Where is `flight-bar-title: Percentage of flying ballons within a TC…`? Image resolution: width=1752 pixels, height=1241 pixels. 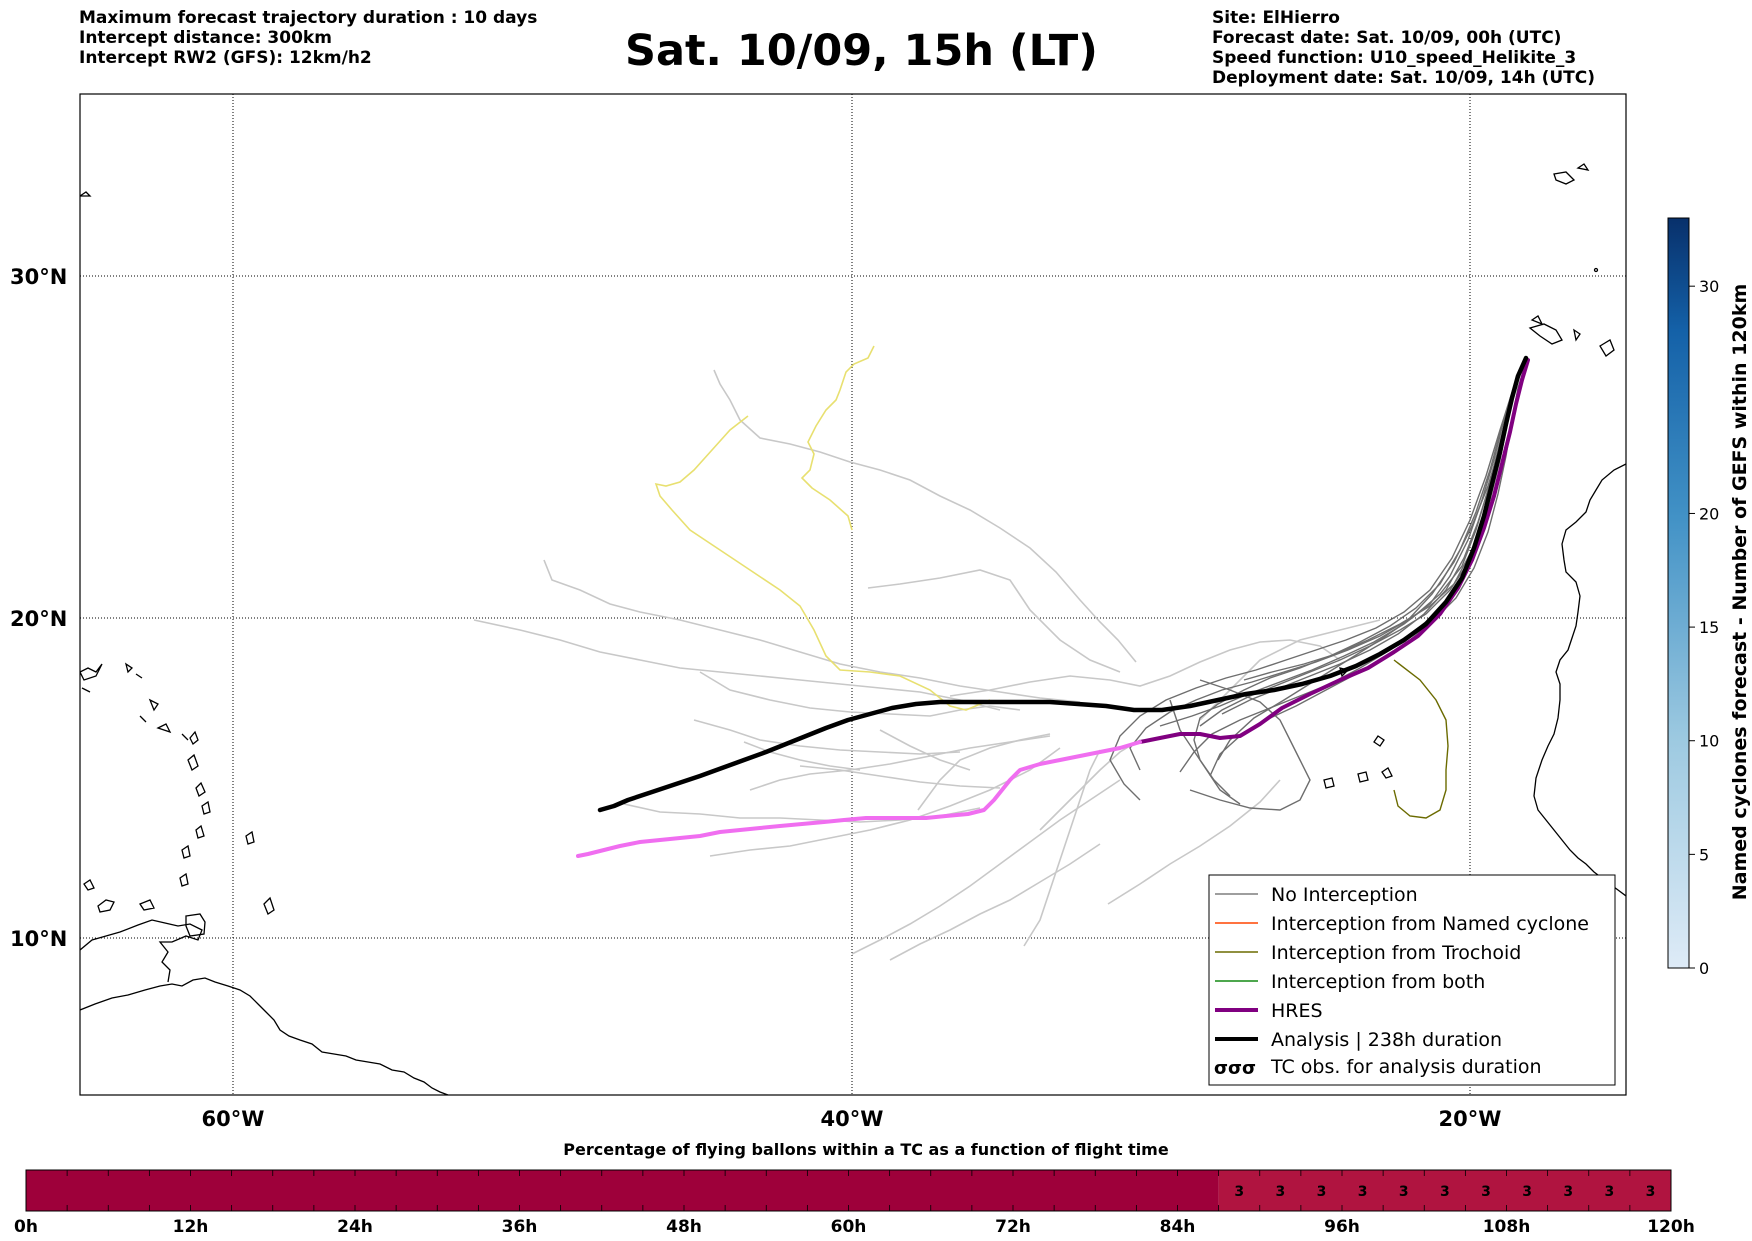
flight-bar-title: Percentage of flying ballons within a TC… is located at coordinates (866, 1149).